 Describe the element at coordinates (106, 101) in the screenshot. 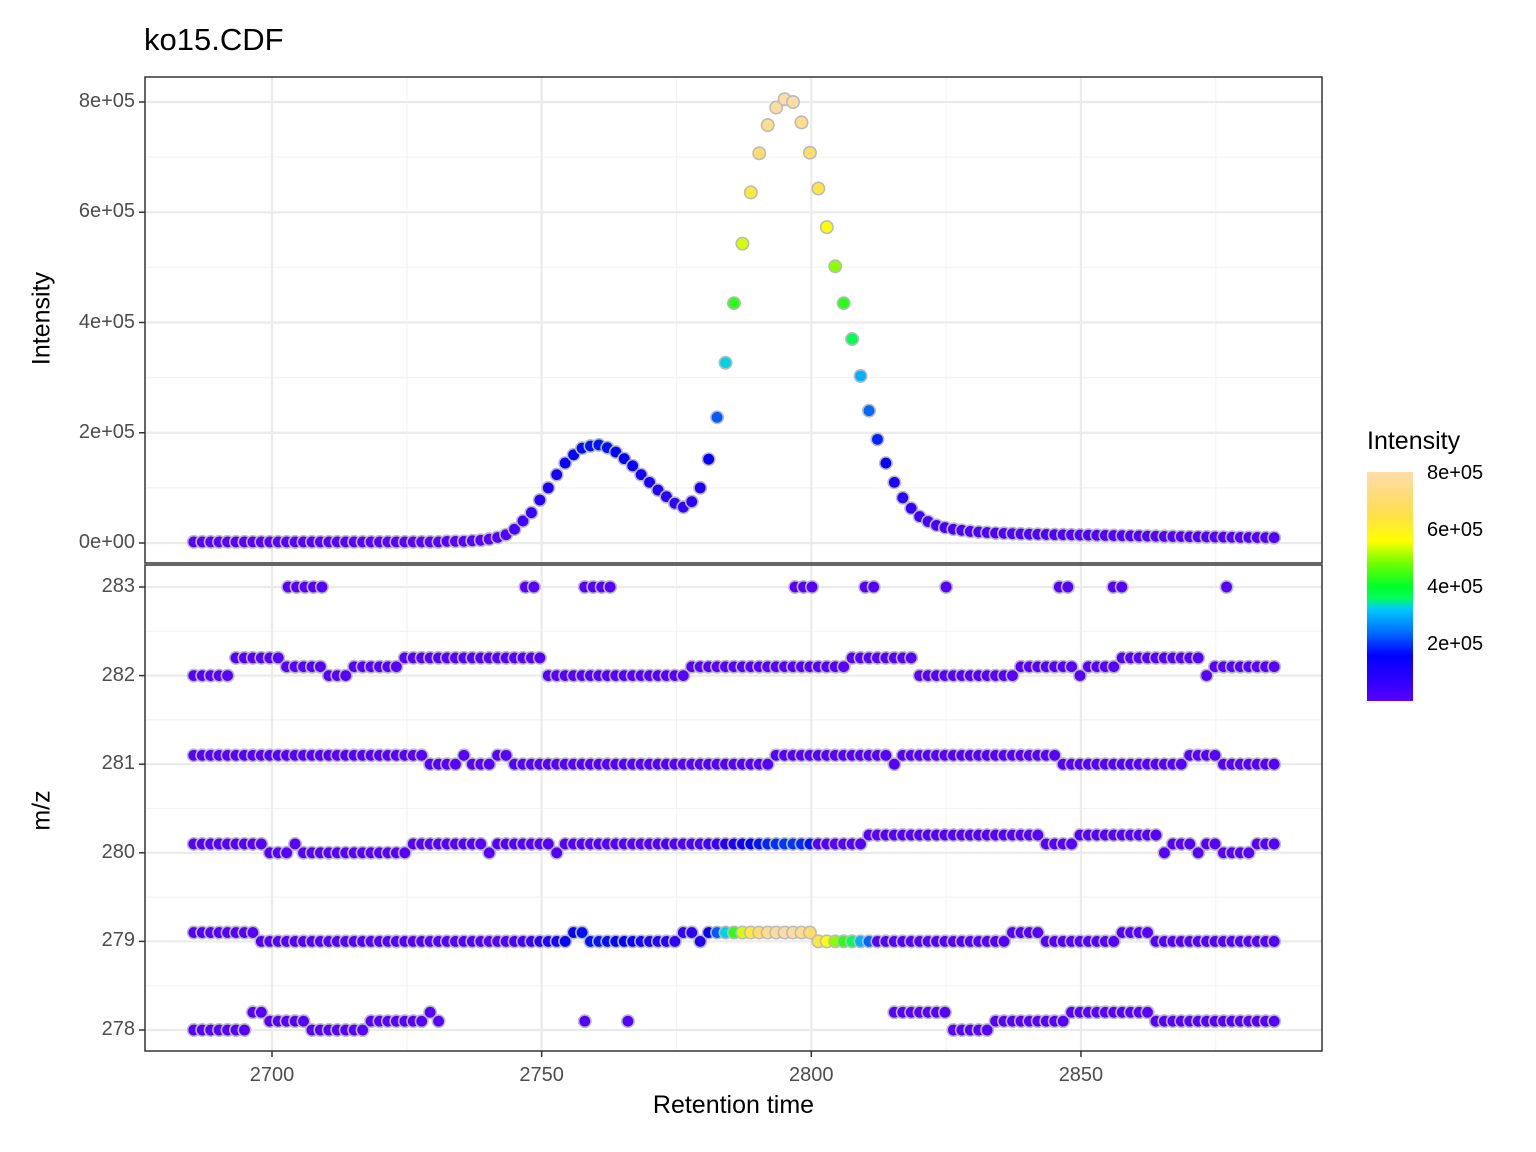

I see `tick-label: 8e+05` at that location.